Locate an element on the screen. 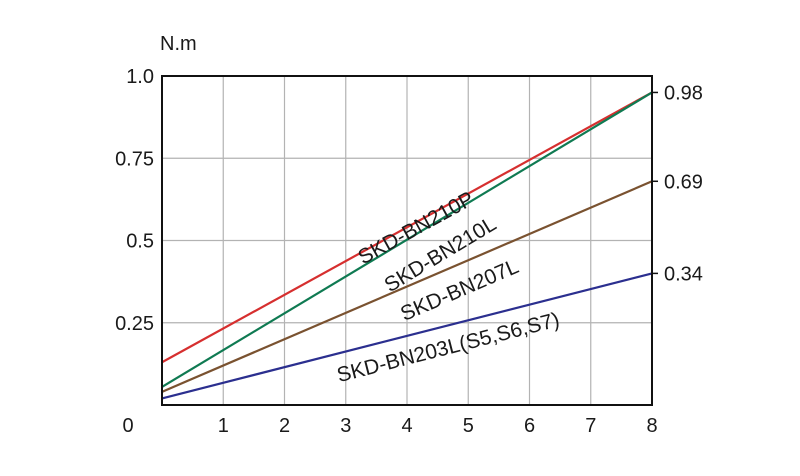  x-tick-label: 4 is located at coordinates (406, 426).